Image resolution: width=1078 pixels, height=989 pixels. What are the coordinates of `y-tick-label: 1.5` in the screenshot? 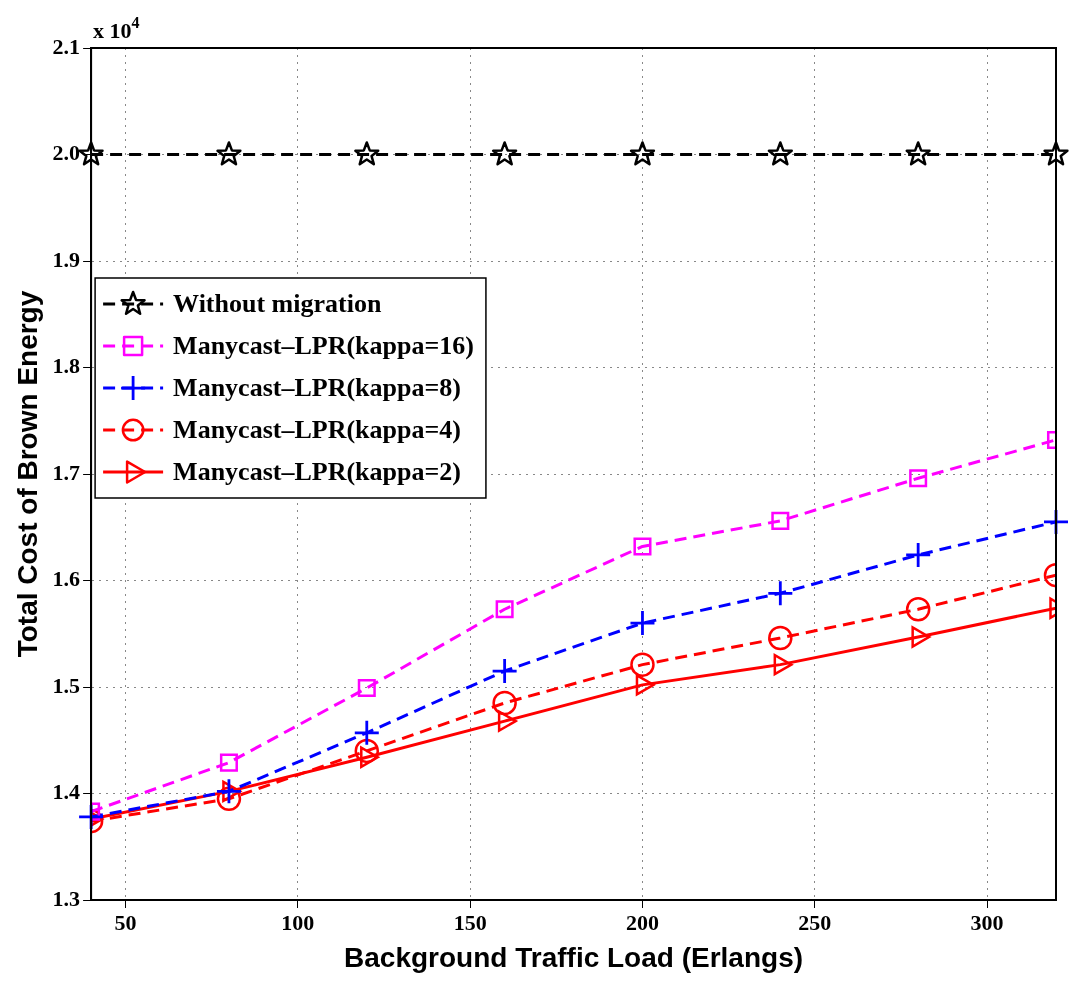 It's located at (66, 685).